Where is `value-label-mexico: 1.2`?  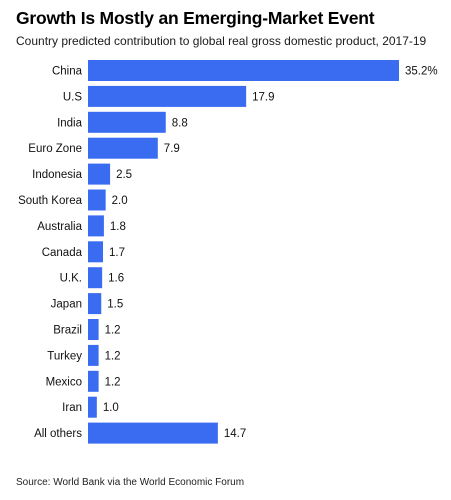 value-label-mexico: 1.2 is located at coordinates (113, 382).